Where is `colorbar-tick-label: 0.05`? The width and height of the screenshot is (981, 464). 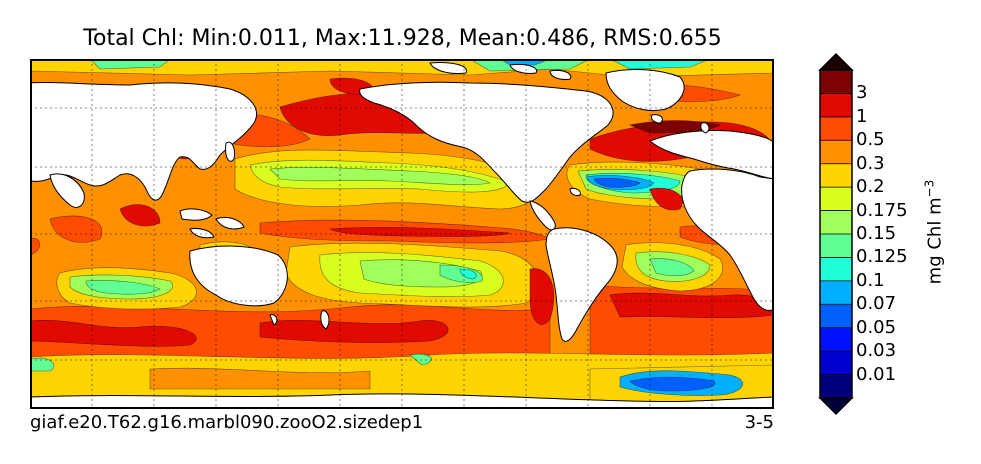
colorbar-tick-label: 0.05 is located at coordinates (876, 327).